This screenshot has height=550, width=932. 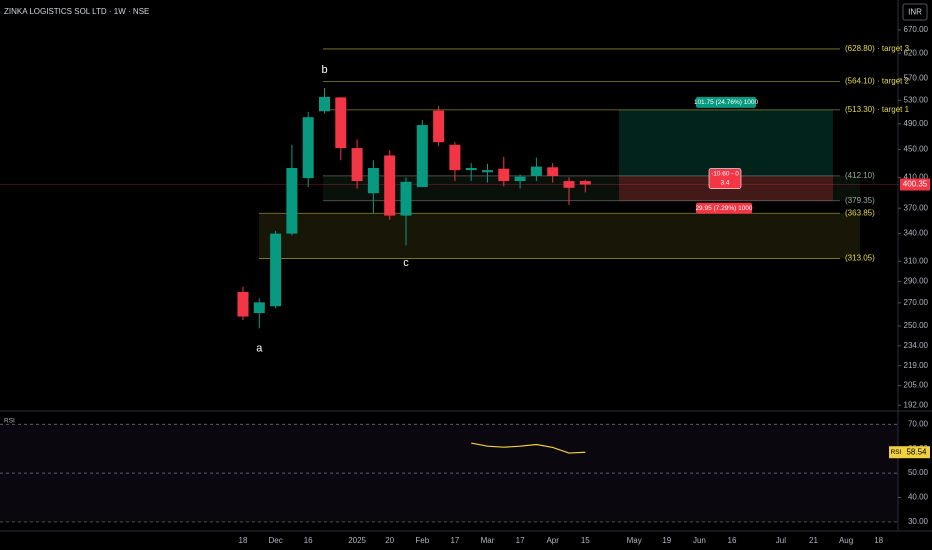 I want to click on stop-badge, so click(x=724, y=208).